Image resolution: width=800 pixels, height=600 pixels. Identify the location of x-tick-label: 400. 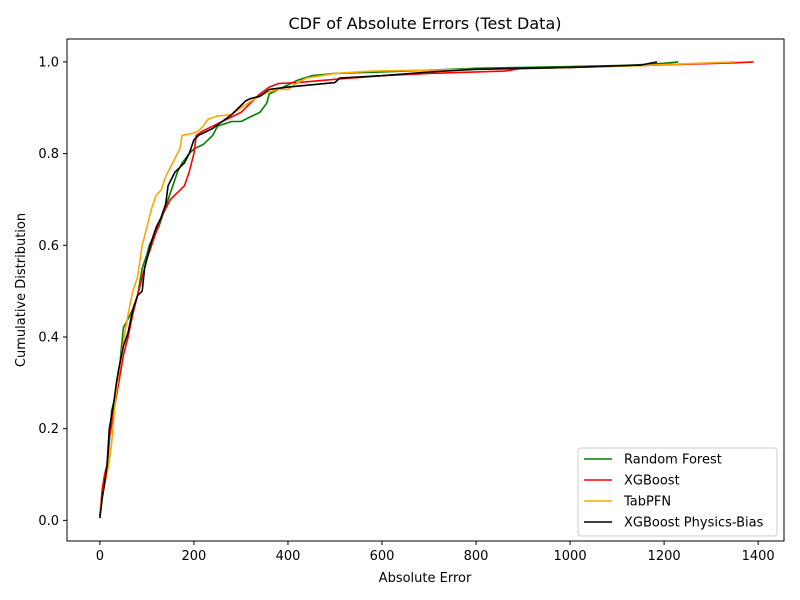
(288, 556).